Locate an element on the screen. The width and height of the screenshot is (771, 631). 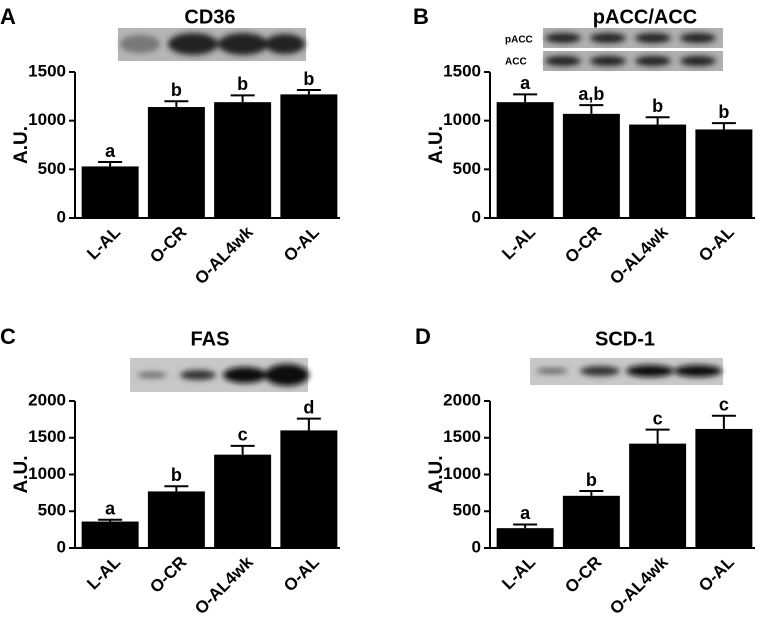
blot-label: pACC is located at coordinates (519, 40).